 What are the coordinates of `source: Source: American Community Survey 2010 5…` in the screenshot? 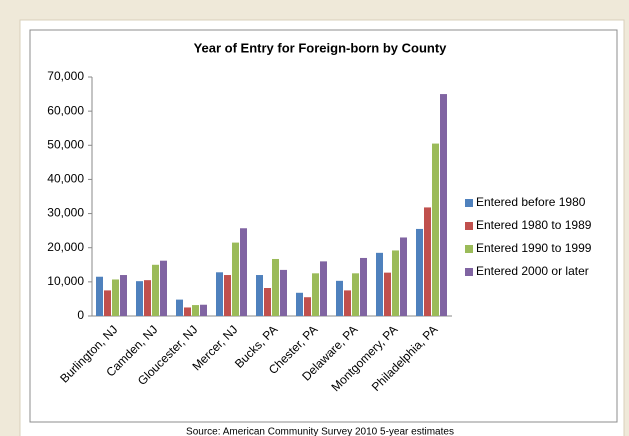 It's located at (320, 431).